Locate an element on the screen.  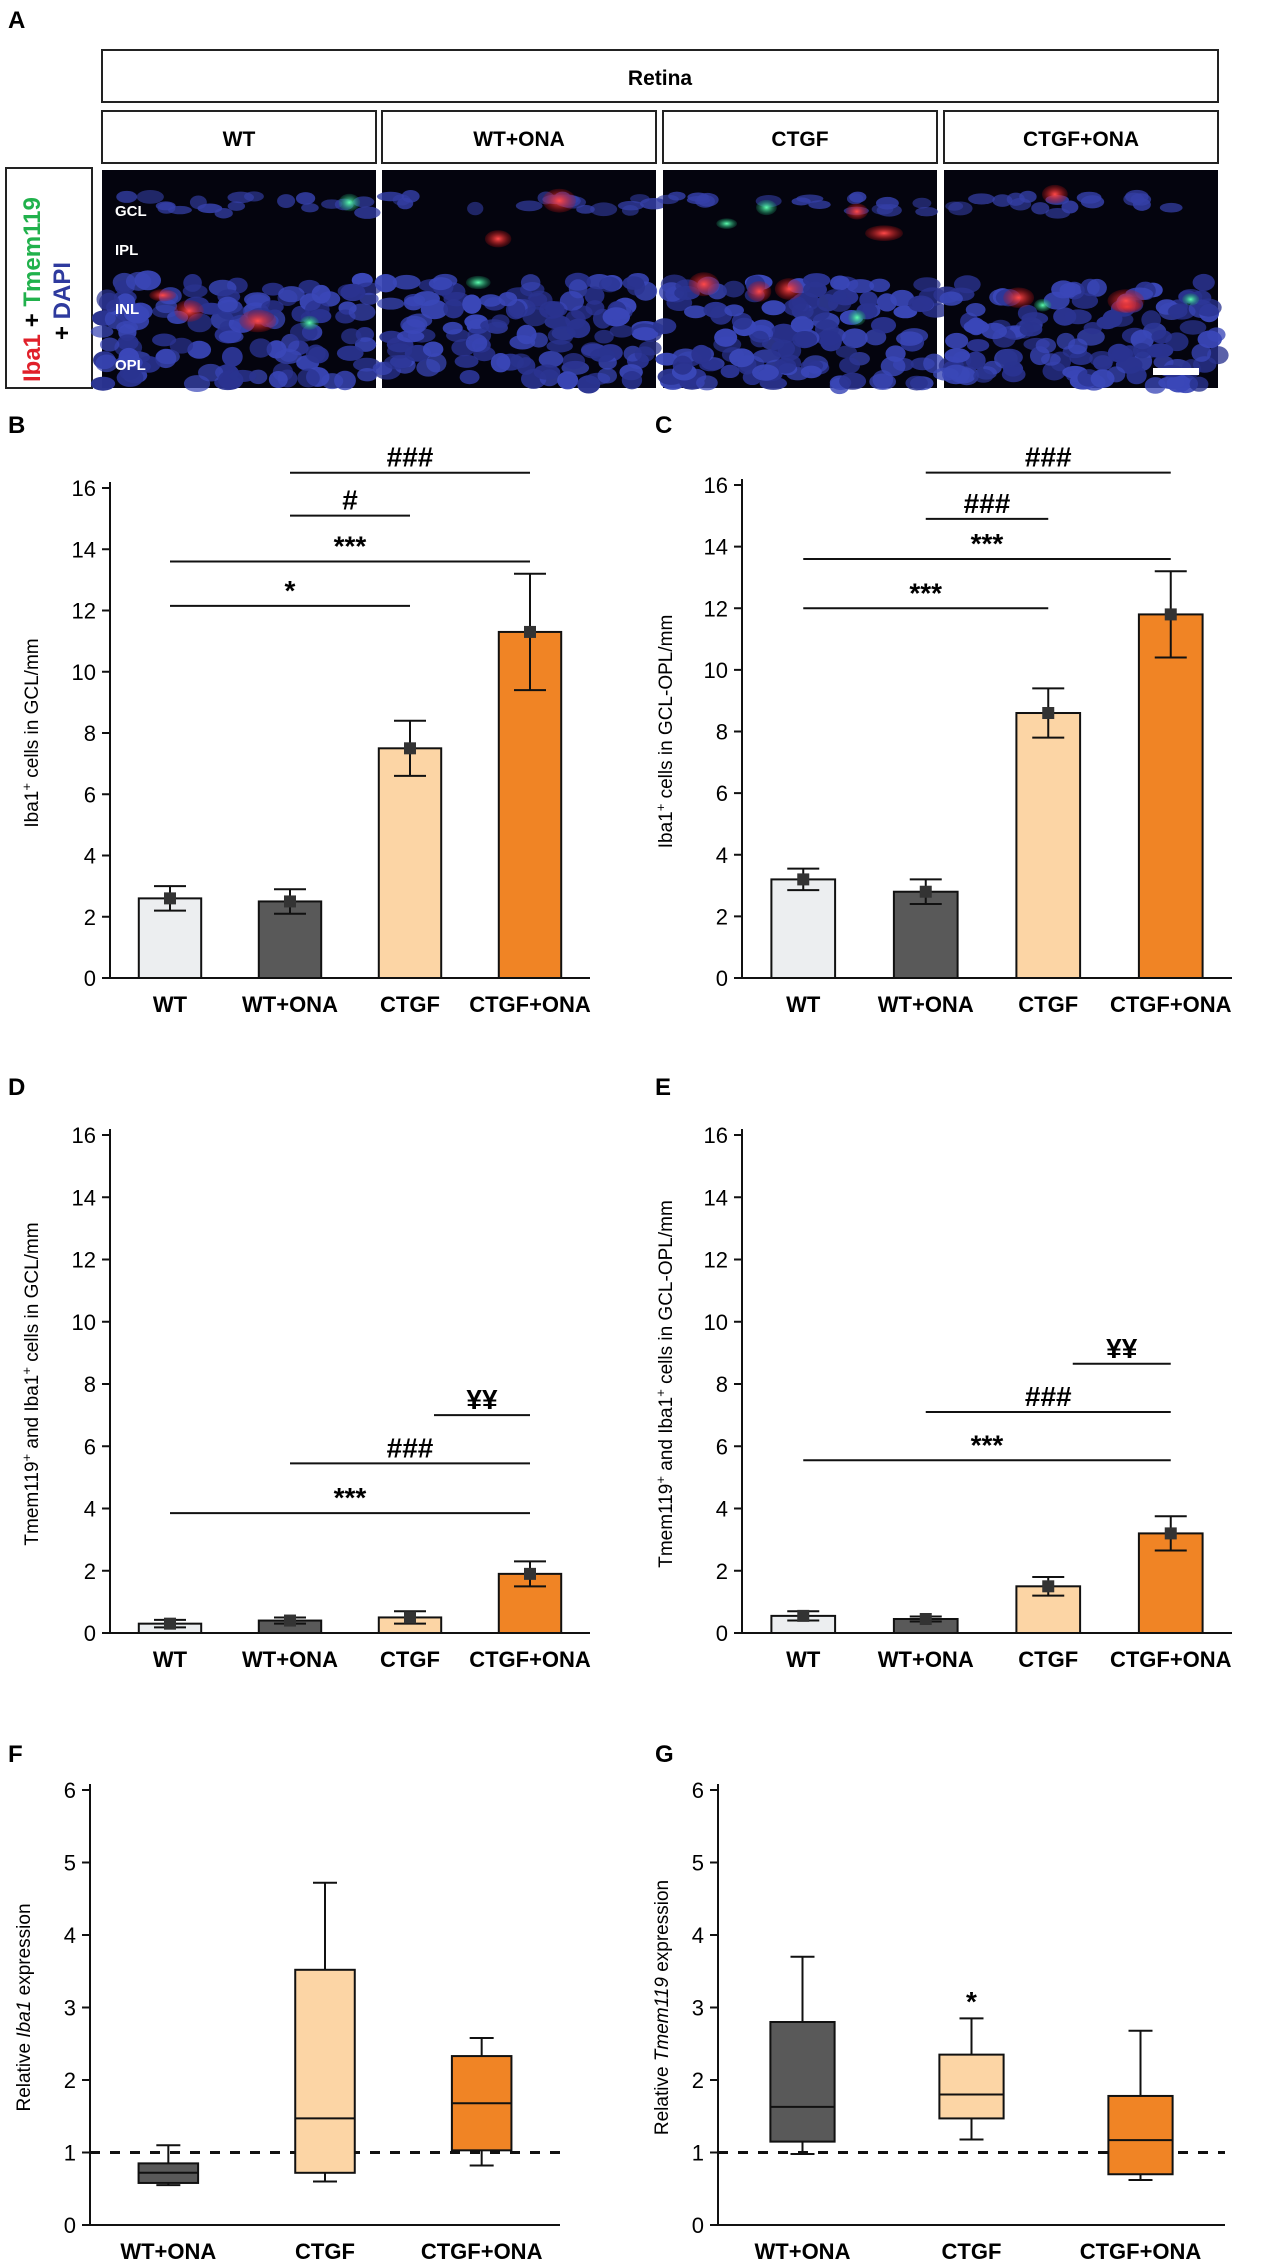
col-header-box-ctgf is located at coordinates (800, 137).